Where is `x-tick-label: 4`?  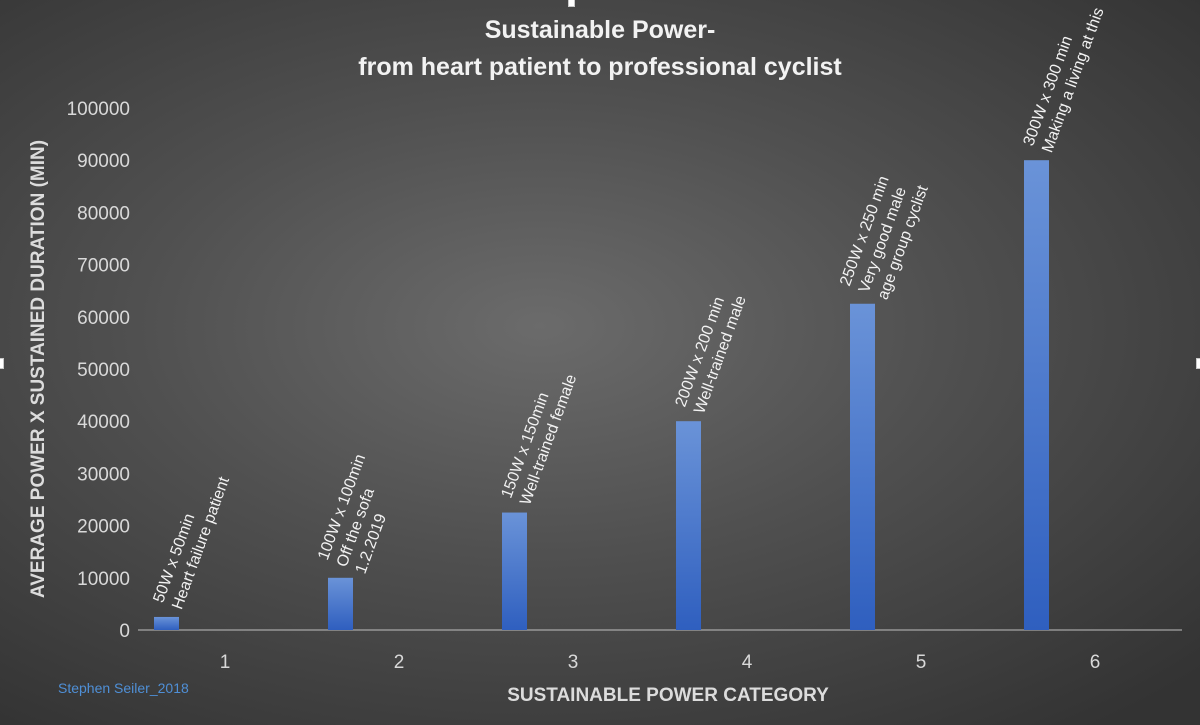
x-tick-label: 4 is located at coordinates (747, 662).